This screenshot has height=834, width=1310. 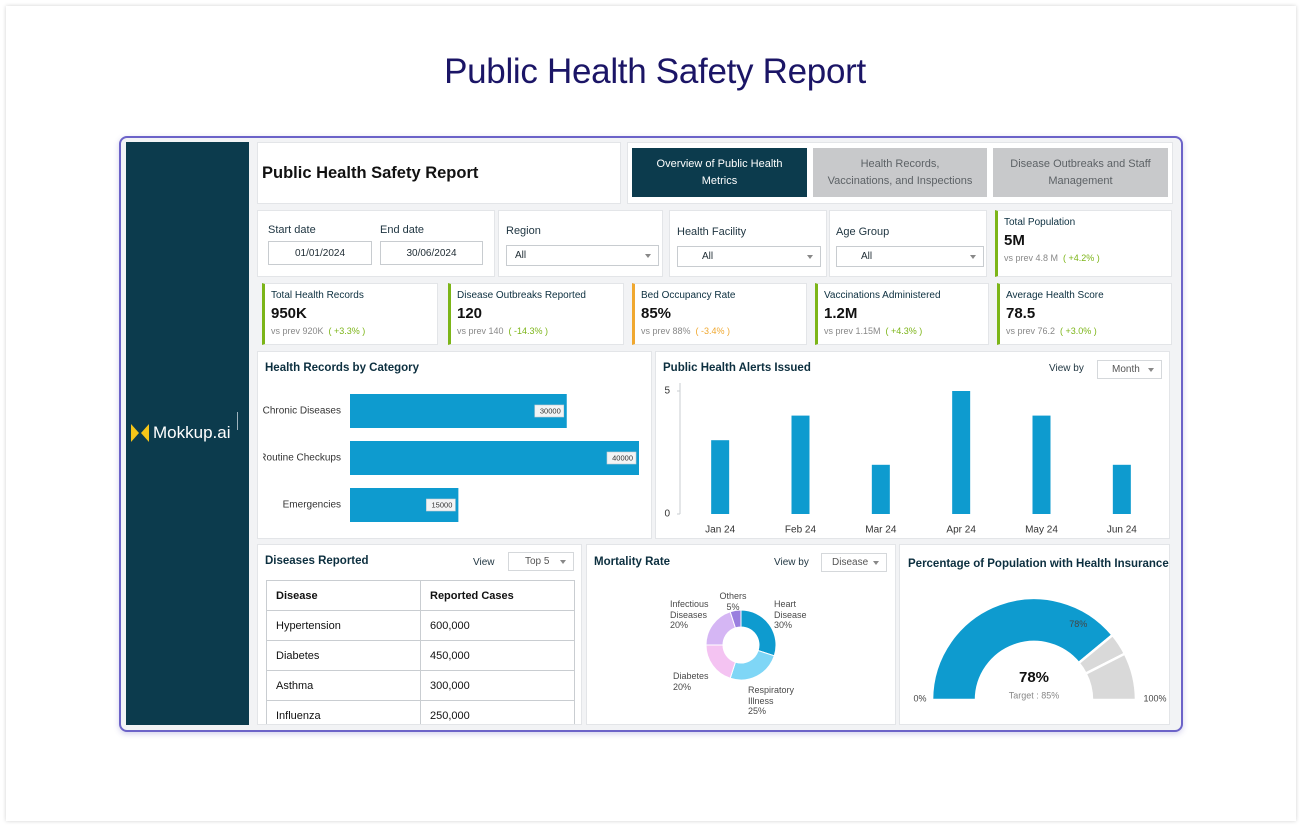 I want to click on sidebar: Mokkup.ai, so click(x=187, y=433).